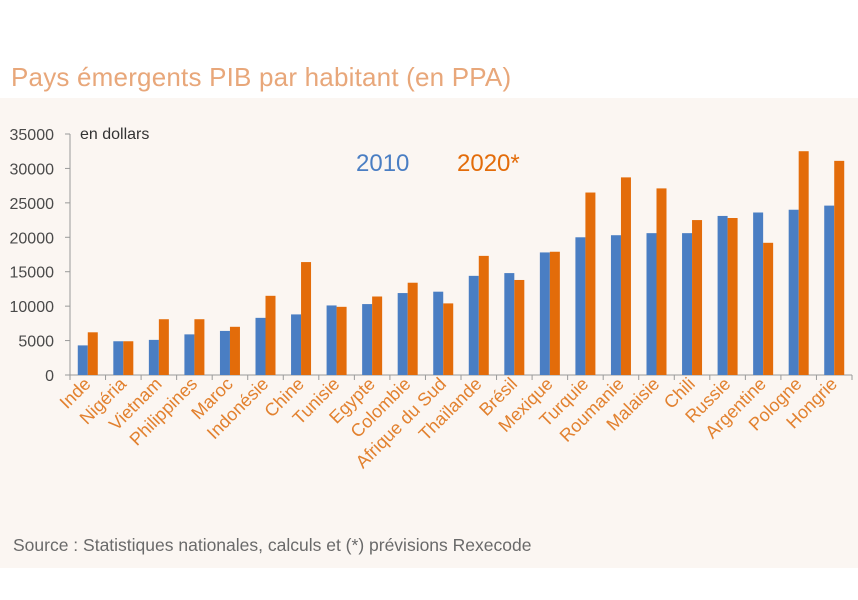  What do you see at coordinates (36, 342) in the screenshot?
I see `y-tick-label: 5000` at bounding box center [36, 342].